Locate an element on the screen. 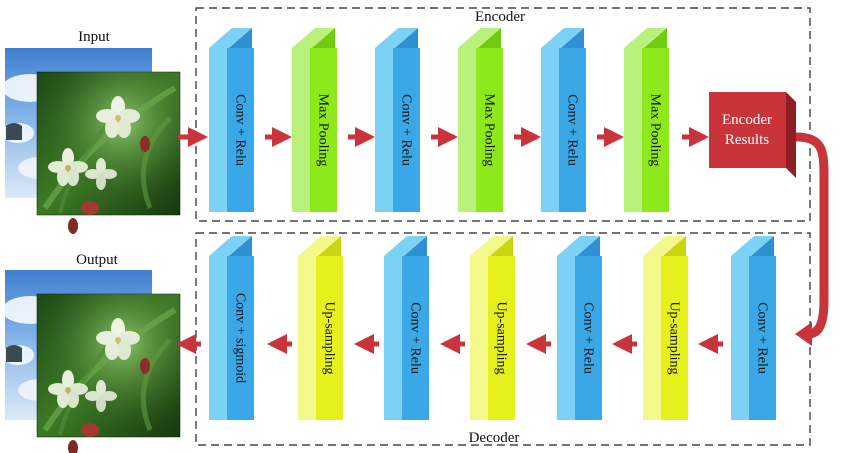 The height and width of the screenshot is (453, 850). bridge-arrow is located at coordinates (812, 235).